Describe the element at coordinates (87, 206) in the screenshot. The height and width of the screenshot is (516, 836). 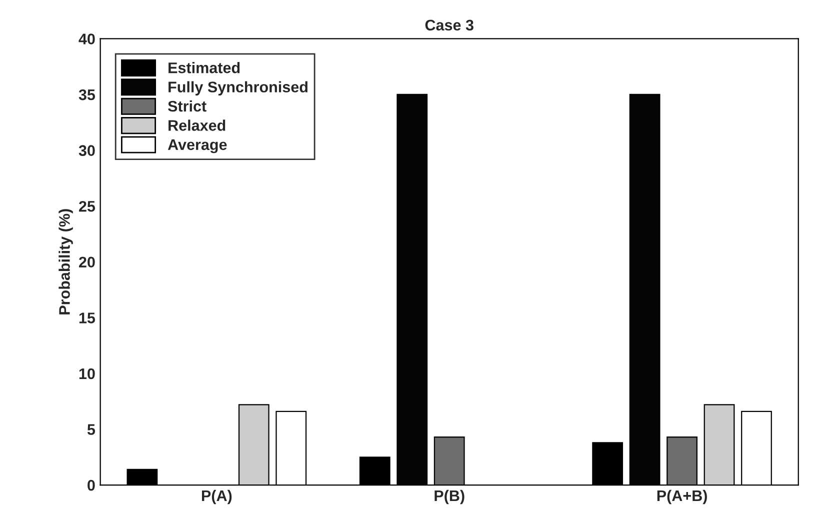
I see `y-tick-label: 25` at that location.